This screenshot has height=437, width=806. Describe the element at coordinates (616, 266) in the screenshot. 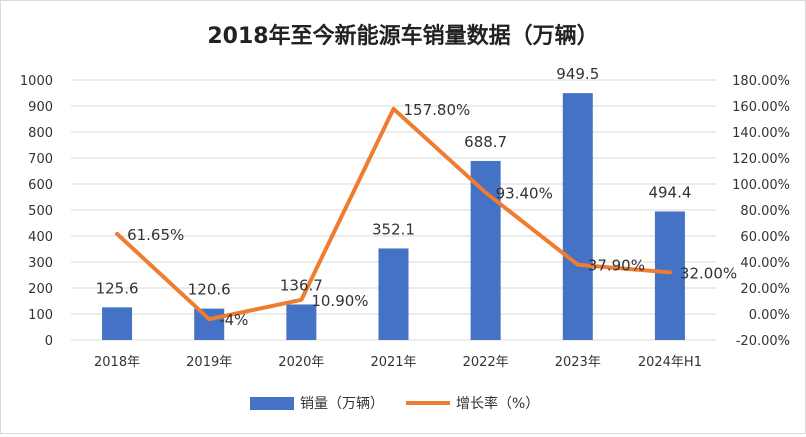

I see `line-value-label: 37.90%` at that location.